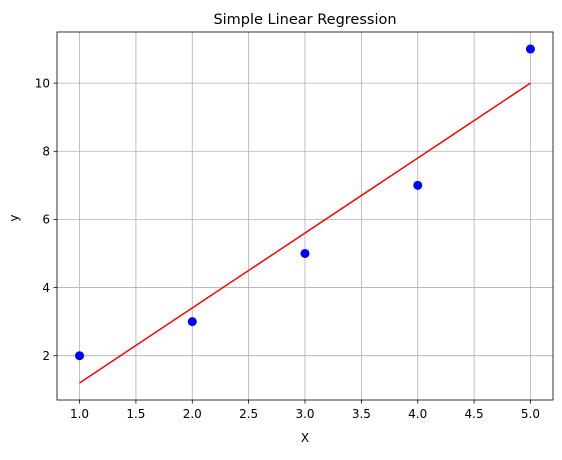 Image resolution: width=562 pixels, height=460 pixels. What do you see at coordinates (304, 20) in the screenshot?
I see `chart-title: Simple Linear Regression` at bounding box center [304, 20].